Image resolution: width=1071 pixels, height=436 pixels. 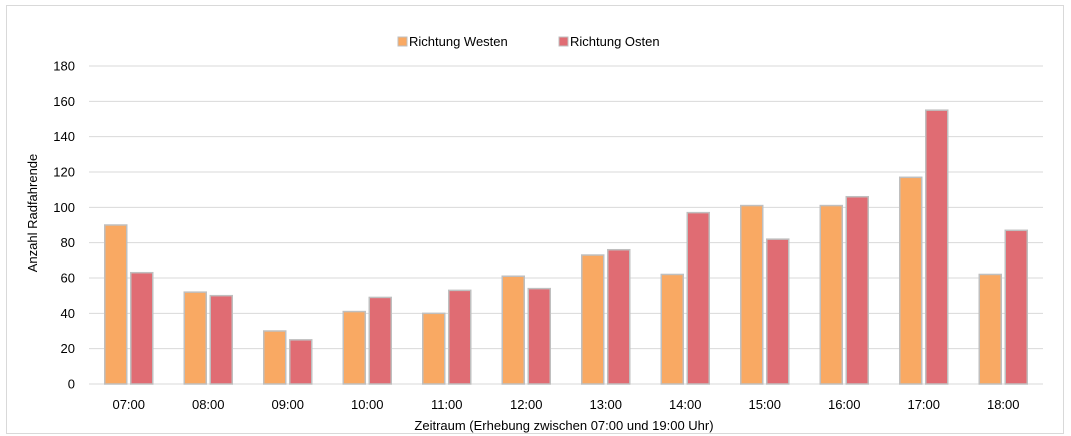 What do you see at coordinates (64, 207) in the screenshot?
I see `y-tick-label: 100` at bounding box center [64, 207].